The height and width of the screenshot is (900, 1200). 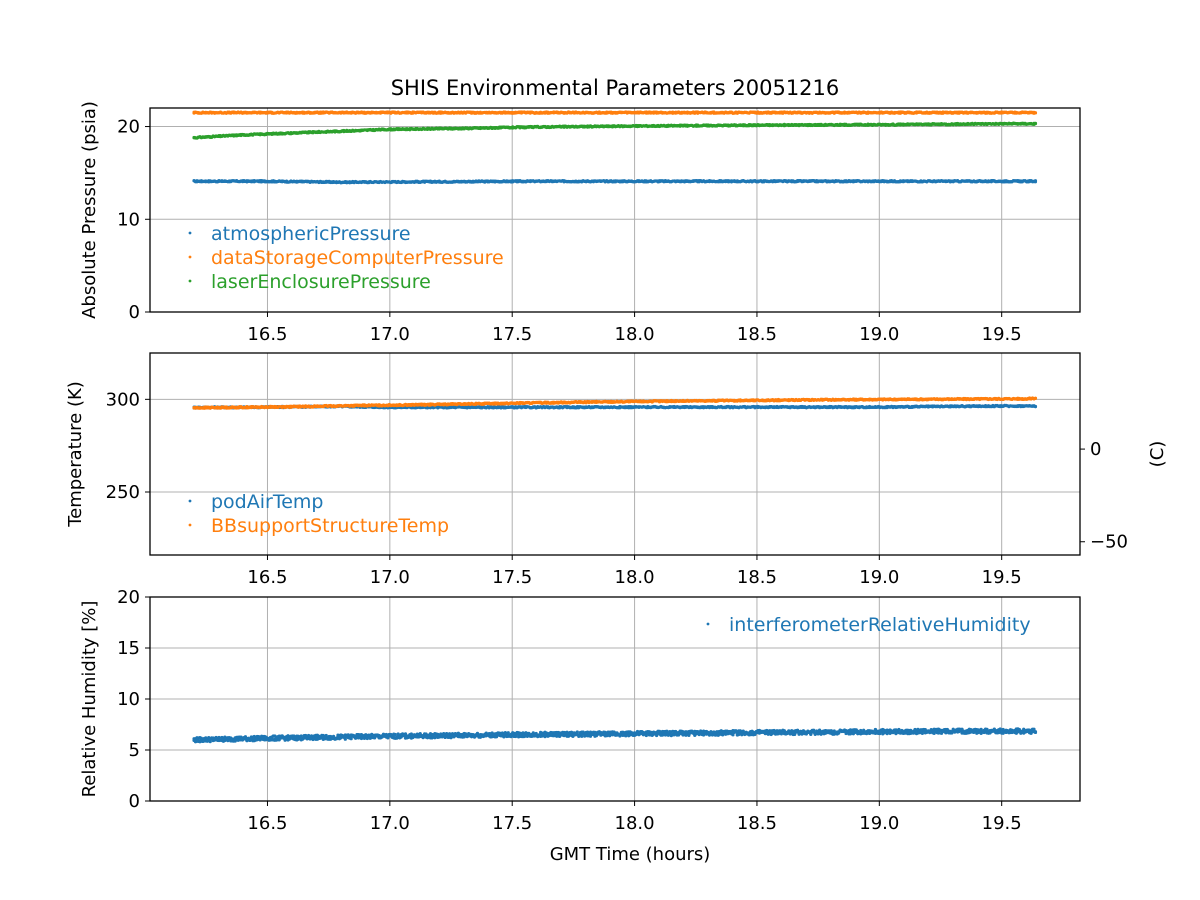 I want to click on y-tick-label: 20, so click(x=128, y=127).